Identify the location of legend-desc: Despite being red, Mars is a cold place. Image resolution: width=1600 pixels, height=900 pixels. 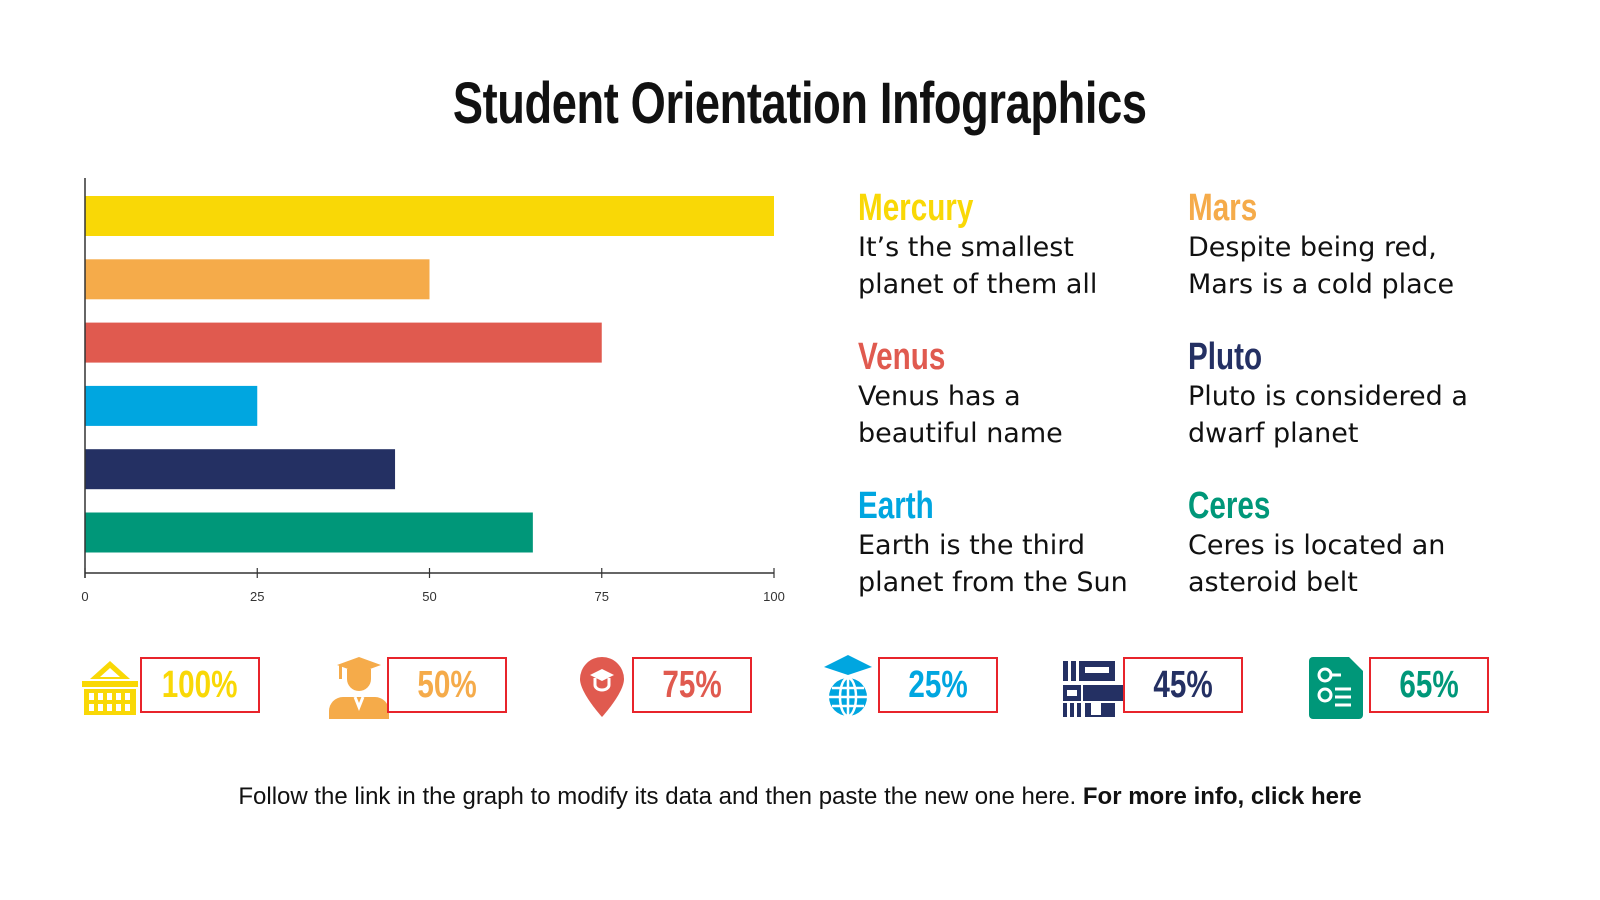
(1321, 266).